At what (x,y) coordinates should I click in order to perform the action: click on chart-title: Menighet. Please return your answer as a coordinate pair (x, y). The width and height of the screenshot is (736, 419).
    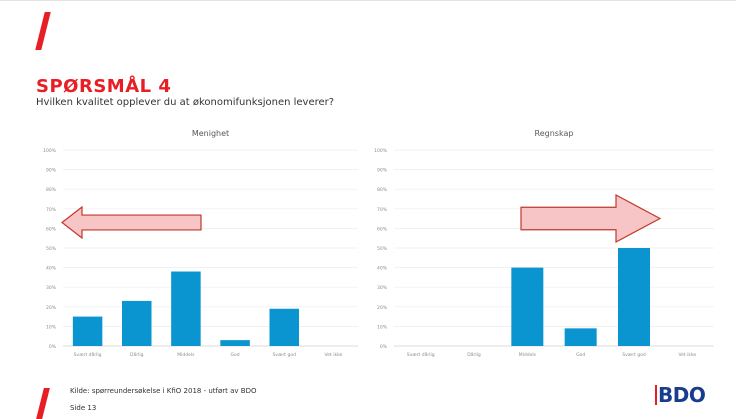
    Looking at the image, I should click on (210, 133).